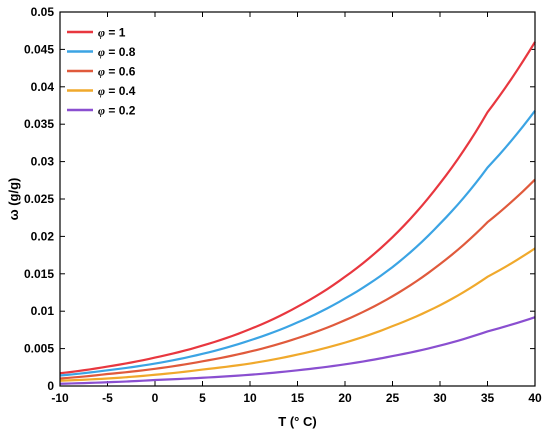  I want to click on y-tick-label: 0.01, so click(43, 311).